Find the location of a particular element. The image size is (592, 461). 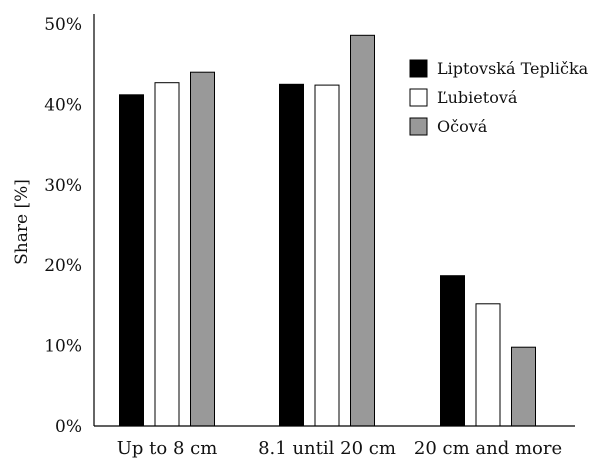

y-axis-label: Share [%] is located at coordinates (22, 222).